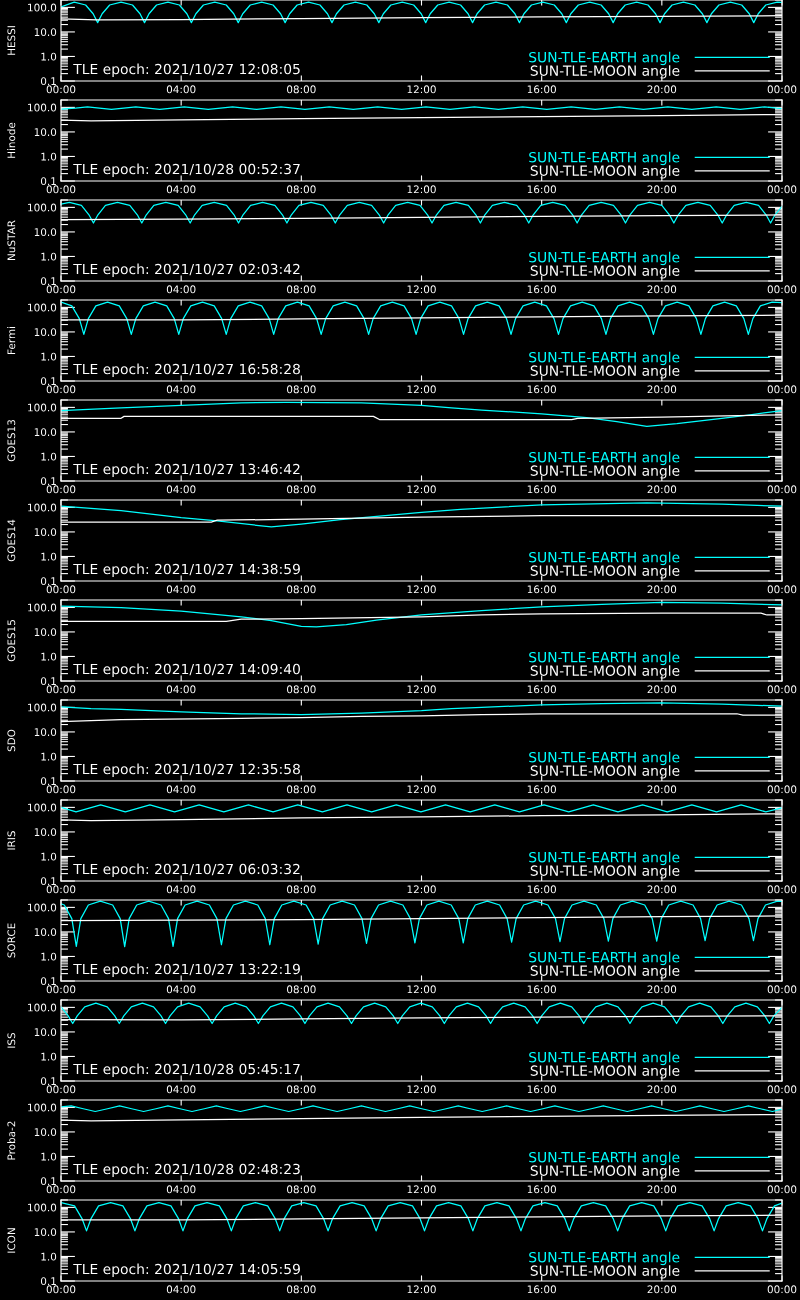 This screenshot has width=800, height=1300. What do you see at coordinates (11, 840) in the screenshot?
I see `y-axis-title: IRIS` at bounding box center [11, 840].